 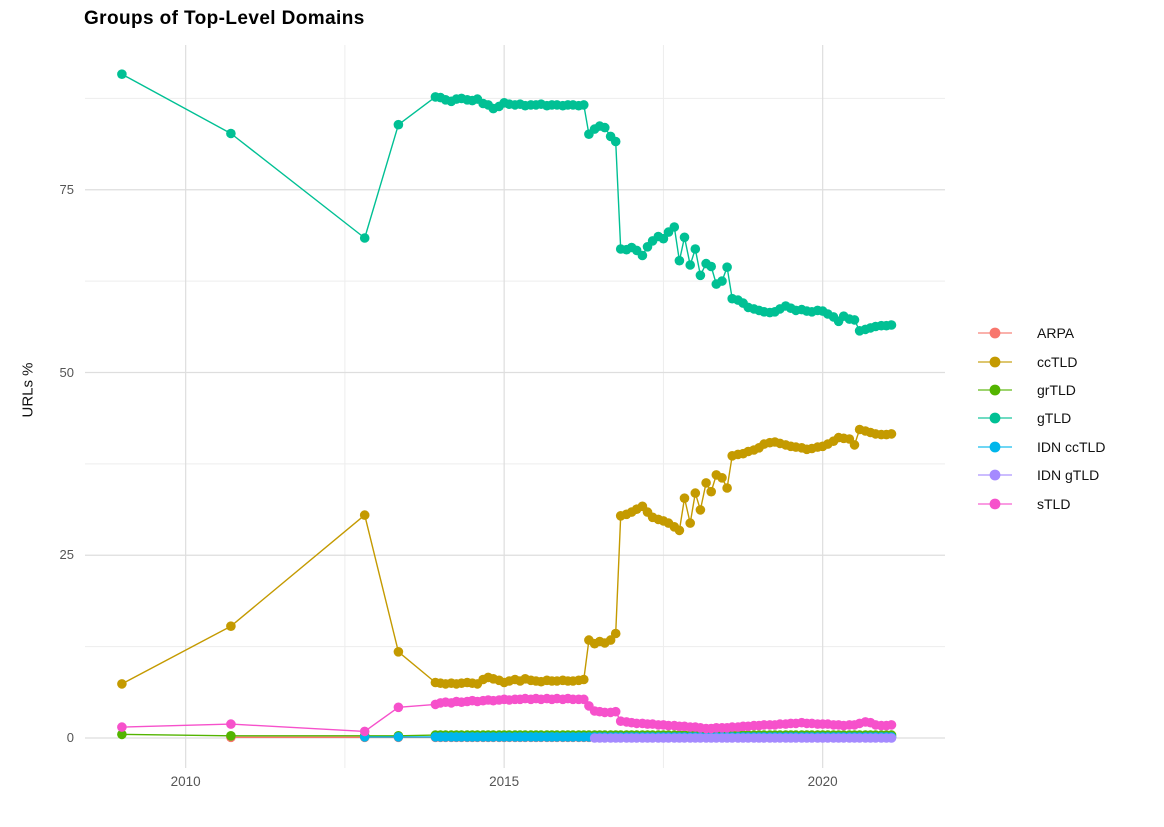 I want to click on legend-item-idn-gtld: IDN gTLD, so click(x=1041, y=475).